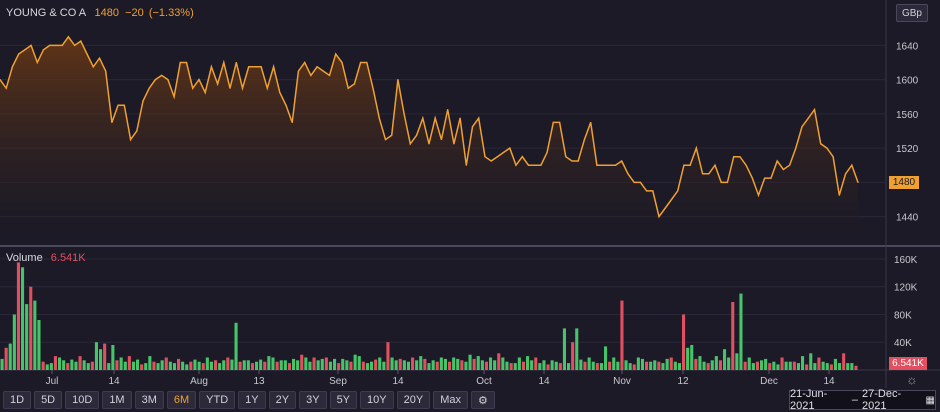  Describe the element at coordinates (413, 400) in the screenshot. I see `period-button-20y: 20Y` at that location.